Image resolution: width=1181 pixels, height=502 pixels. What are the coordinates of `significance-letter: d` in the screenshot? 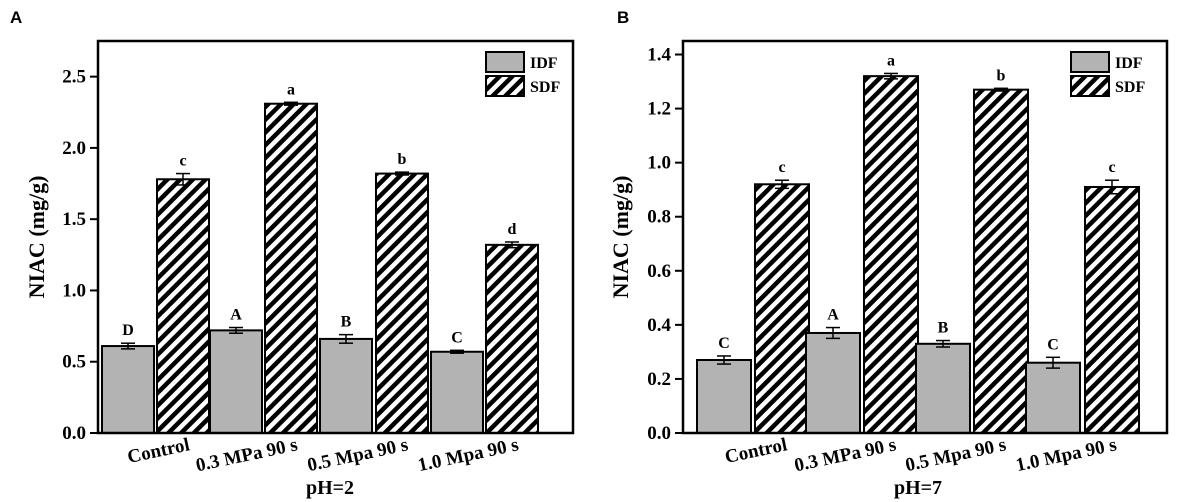 It's located at (512, 229).